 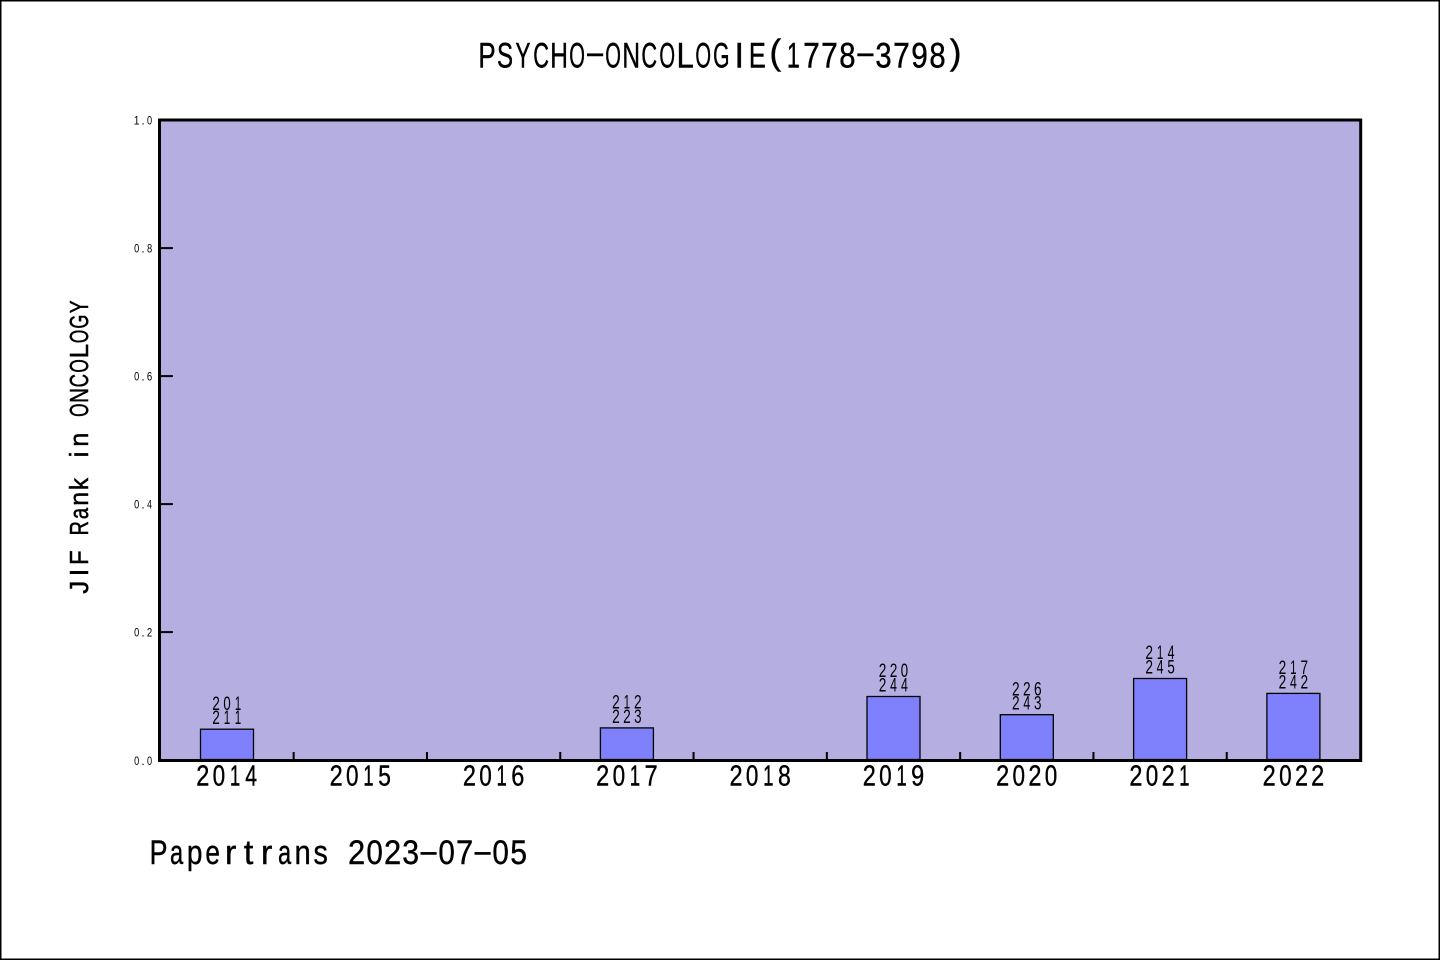 I want to click on svg-text: E, so click(x=757, y=55).